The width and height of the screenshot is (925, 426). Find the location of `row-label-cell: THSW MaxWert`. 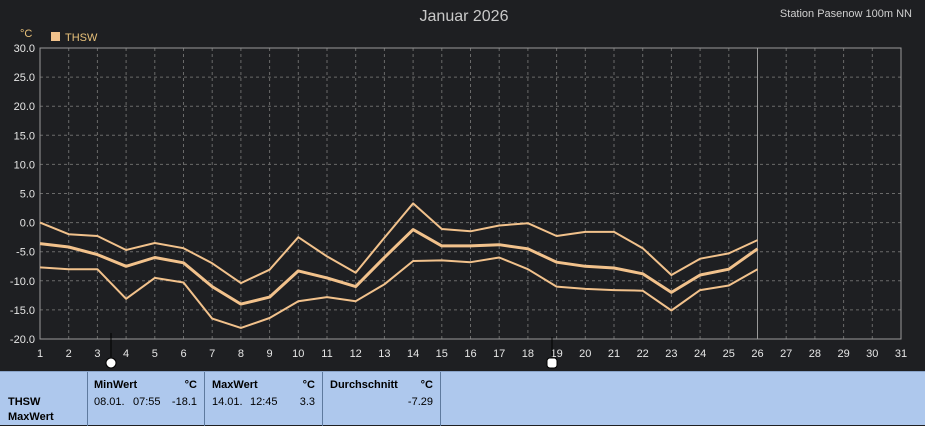

row-label-cell: THSW MaxWert is located at coordinates (44, 399).